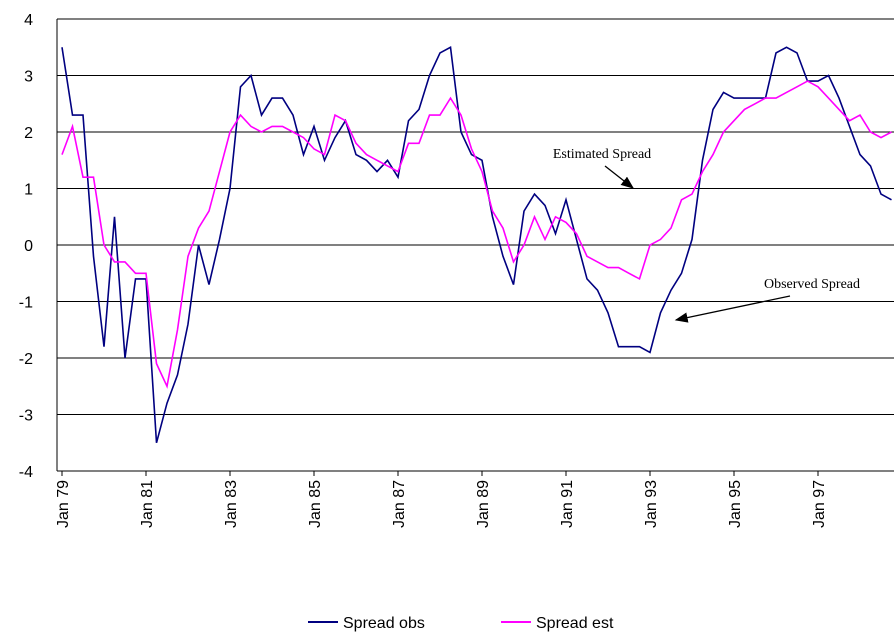  I want to click on y-tick-label: -2, so click(26, 359).